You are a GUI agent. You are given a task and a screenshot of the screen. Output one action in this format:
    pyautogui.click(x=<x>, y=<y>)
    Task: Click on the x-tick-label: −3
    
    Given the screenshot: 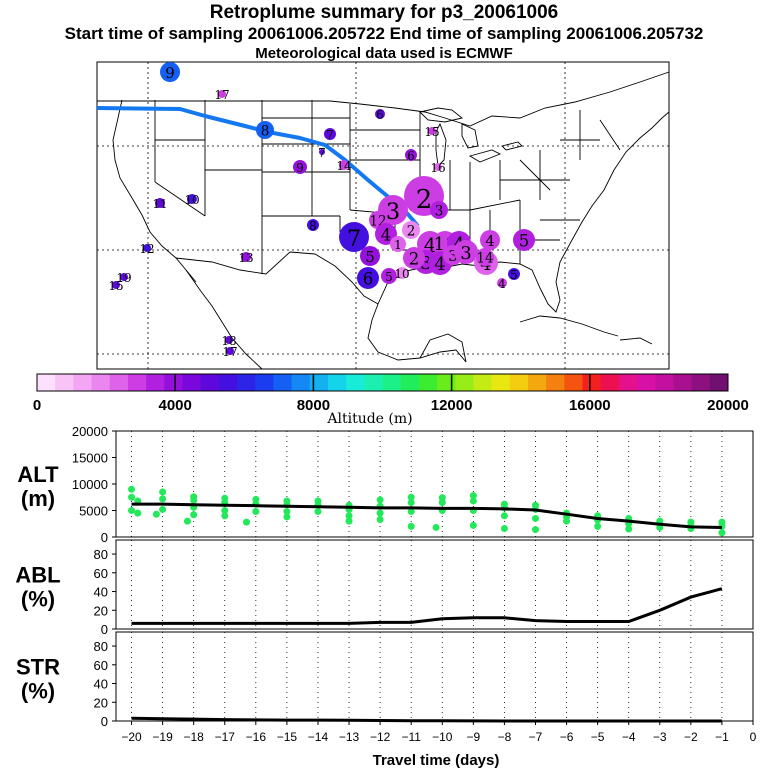 What is the action you would take?
    pyautogui.click(x=660, y=737)
    